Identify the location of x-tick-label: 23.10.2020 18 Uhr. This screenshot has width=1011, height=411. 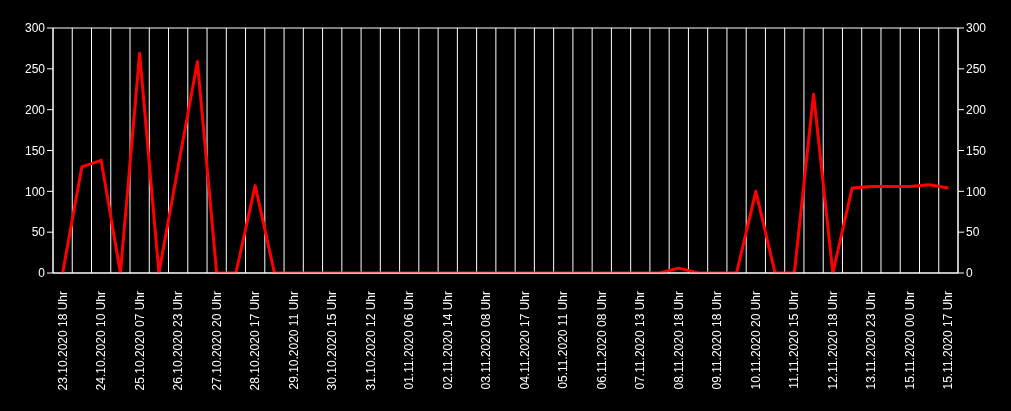
(62, 341).